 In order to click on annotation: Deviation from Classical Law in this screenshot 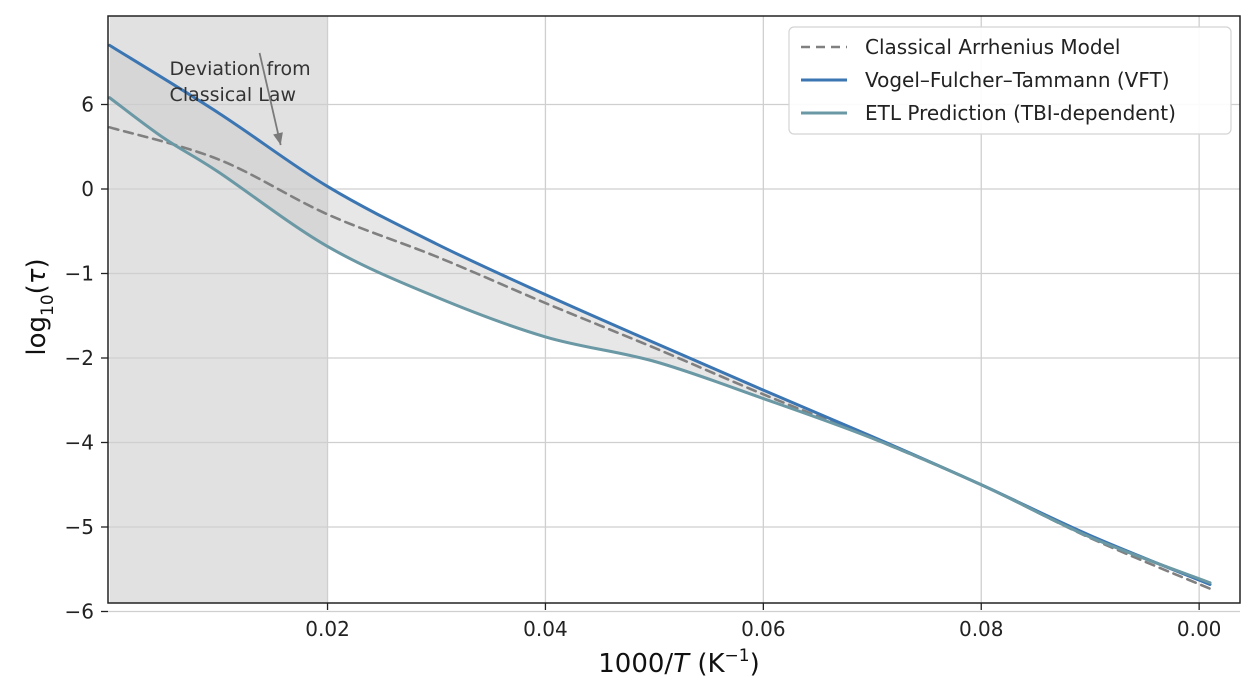, I will do `click(240, 99)`.